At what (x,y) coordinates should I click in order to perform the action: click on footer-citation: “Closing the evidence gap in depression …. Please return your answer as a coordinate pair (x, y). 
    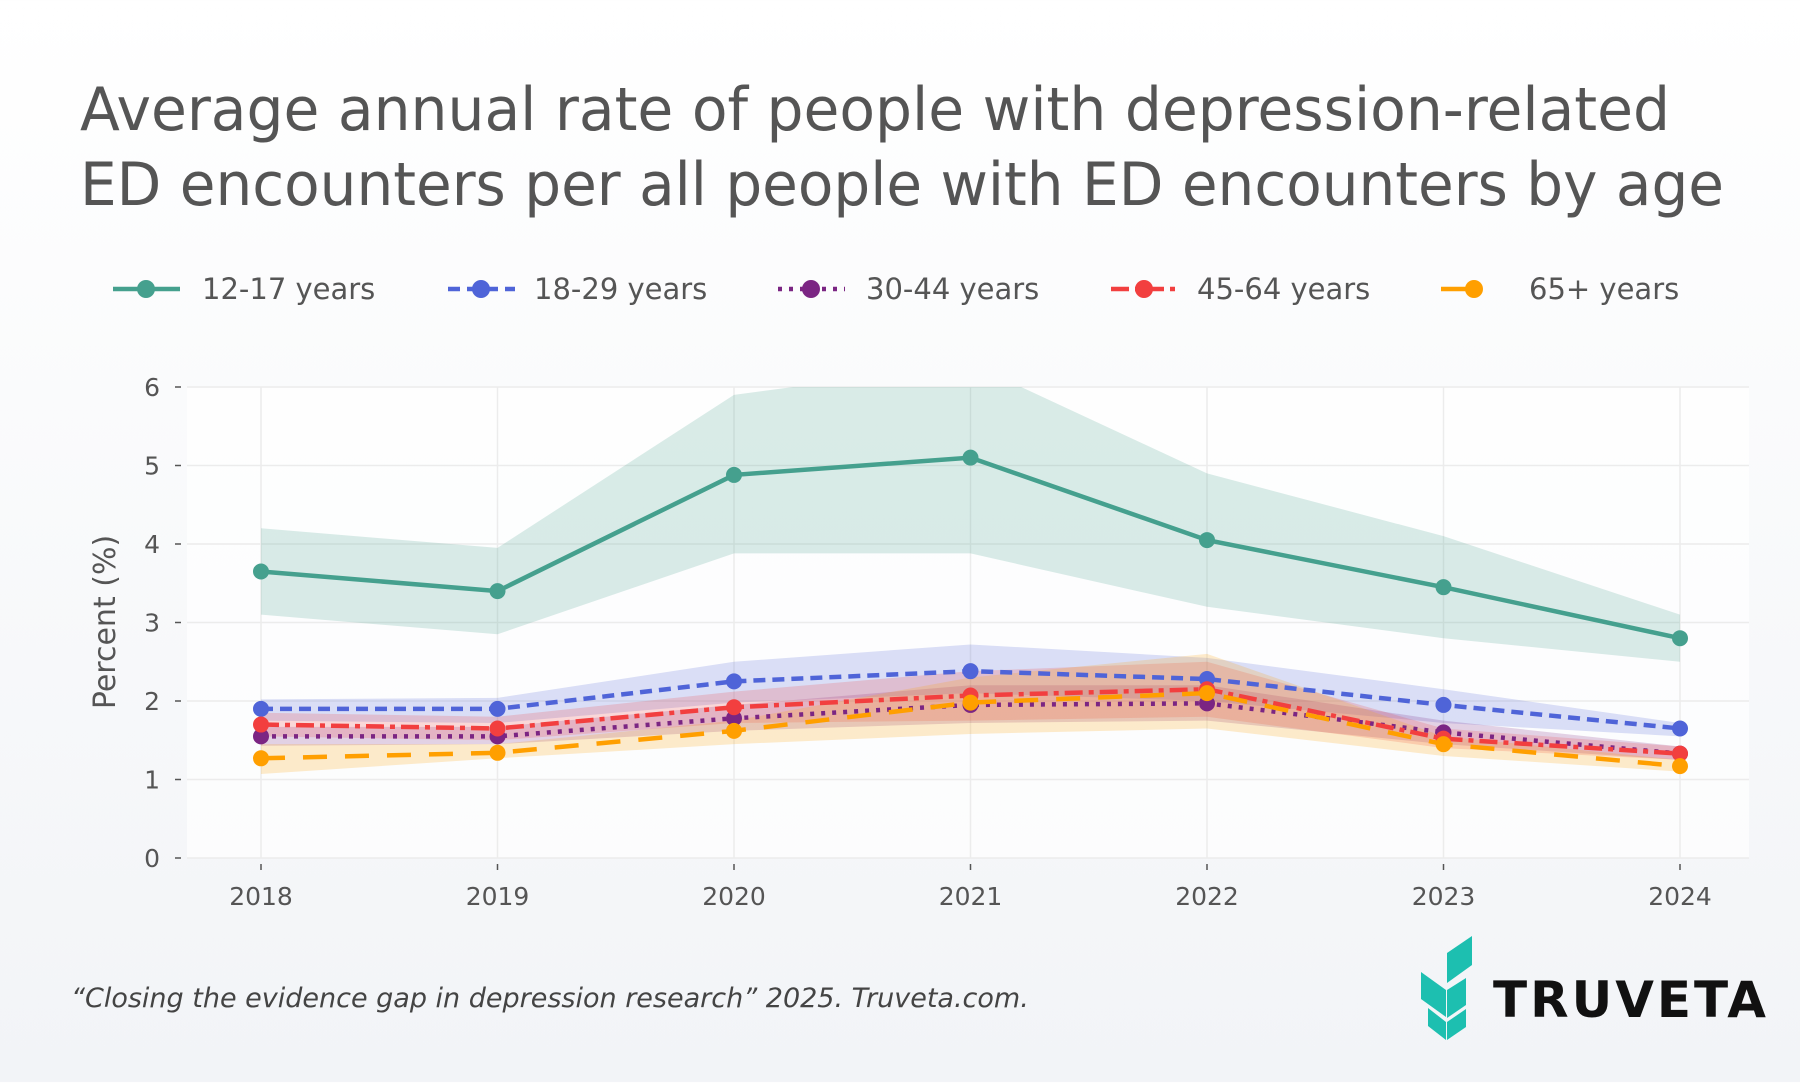
    Looking at the image, I should click on (550, 998).